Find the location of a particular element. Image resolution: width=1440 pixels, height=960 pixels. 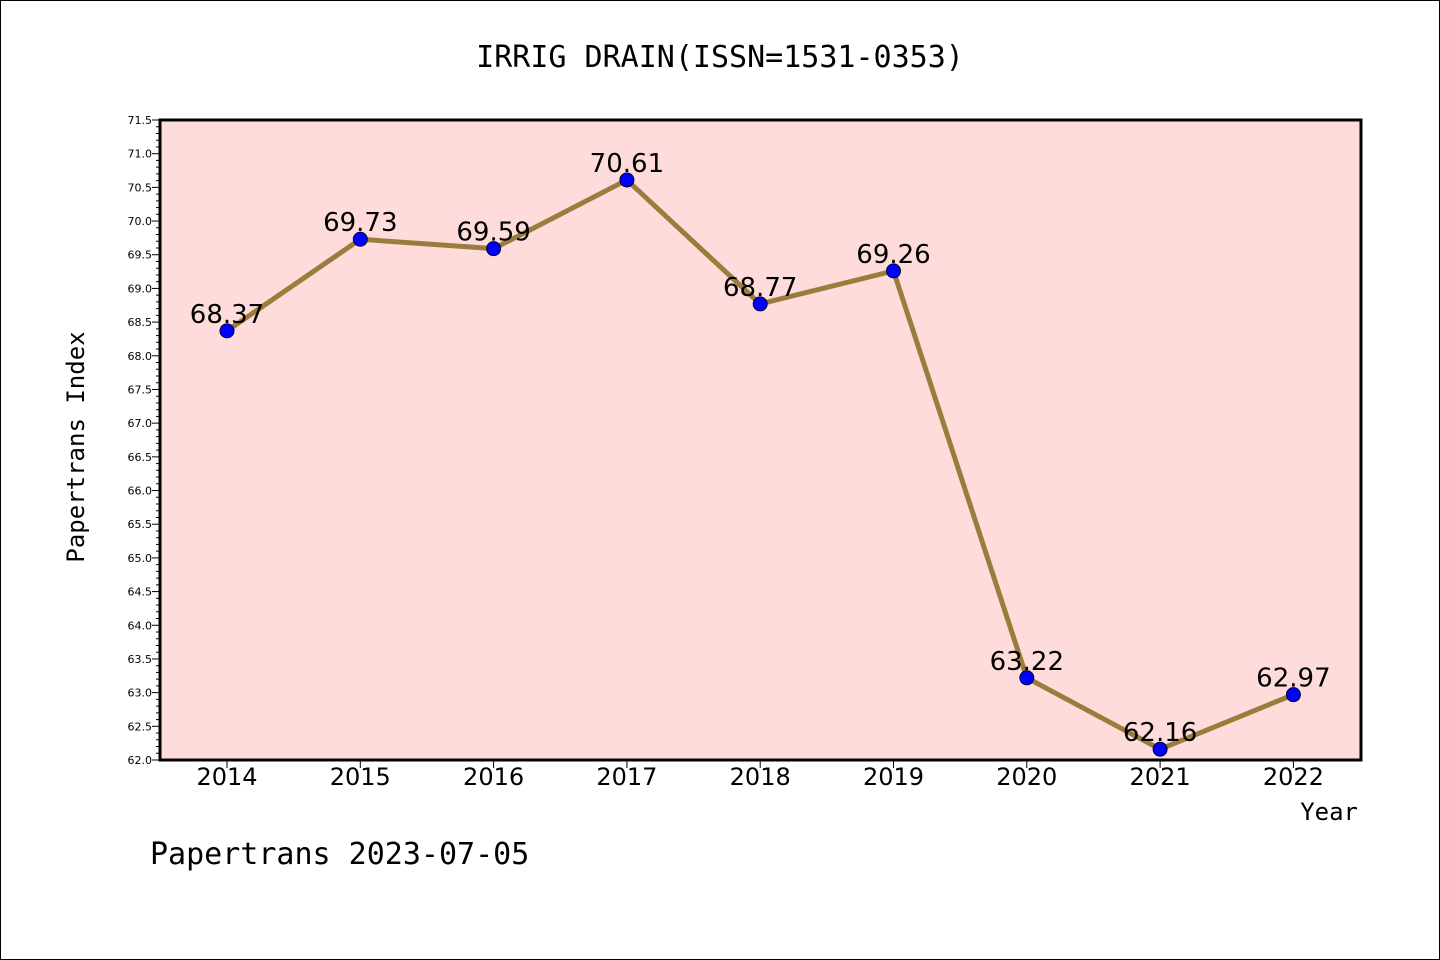

x-tick-label: 2017 is located at coordinates (626, 777).